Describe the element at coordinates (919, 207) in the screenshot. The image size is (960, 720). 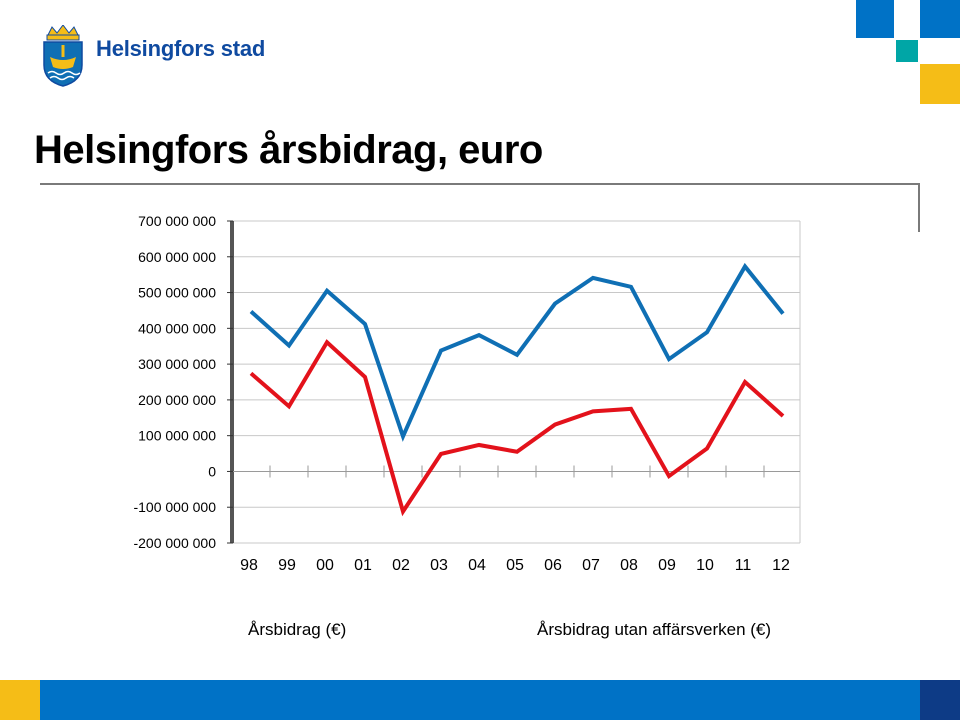
I see `title-divider-end` at that location.